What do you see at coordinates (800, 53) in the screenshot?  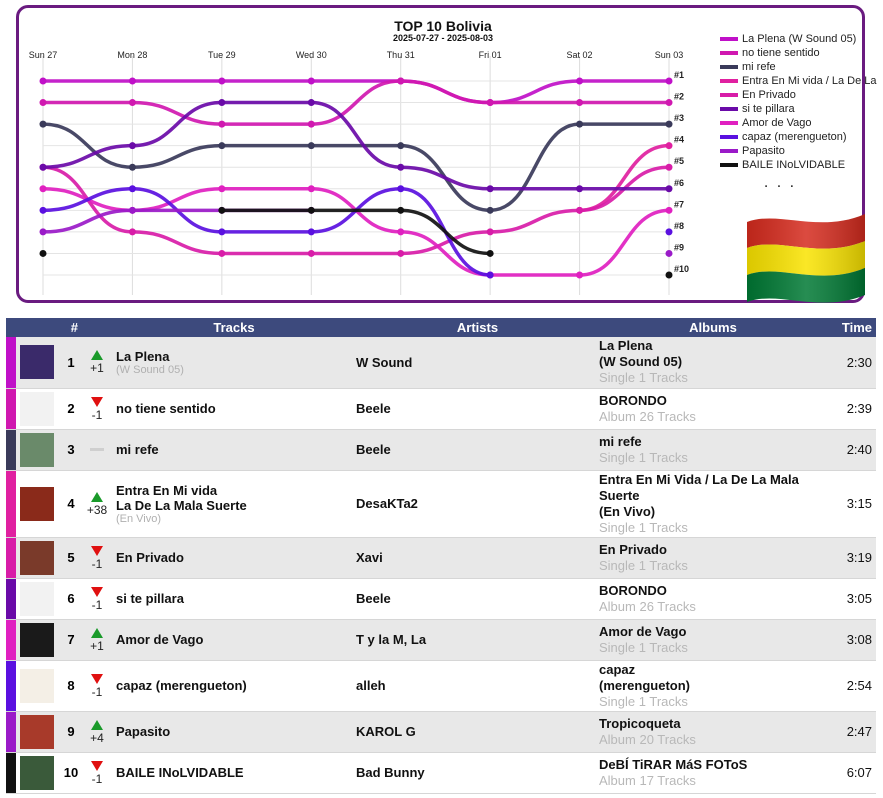 I see `legend-item: no tiene sentido` at bounding box center [800, 53].